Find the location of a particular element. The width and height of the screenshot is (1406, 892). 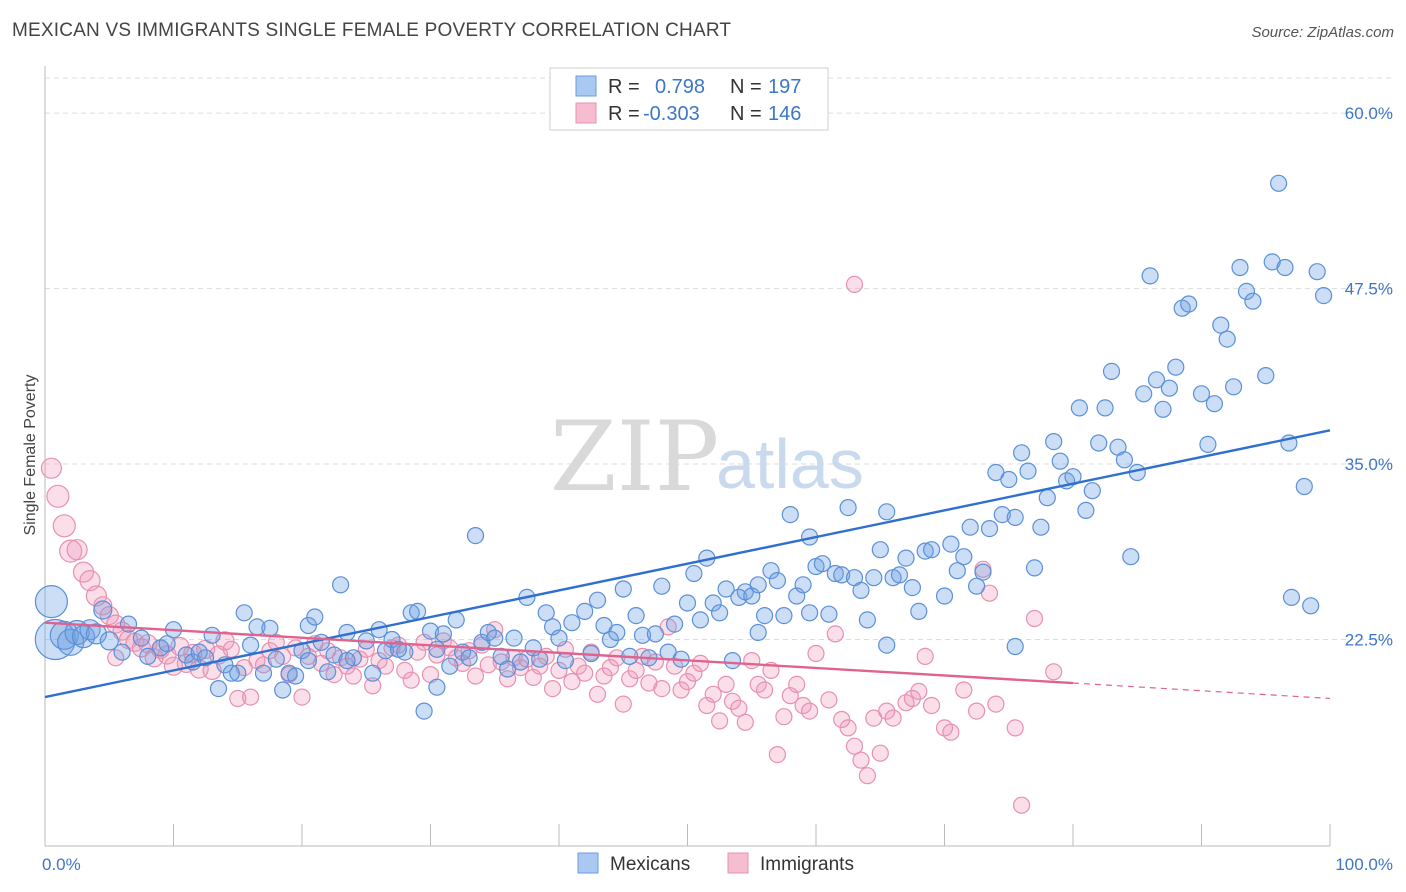

y-tick-label-1: 35.0% is located at coordinates (1369, 464).